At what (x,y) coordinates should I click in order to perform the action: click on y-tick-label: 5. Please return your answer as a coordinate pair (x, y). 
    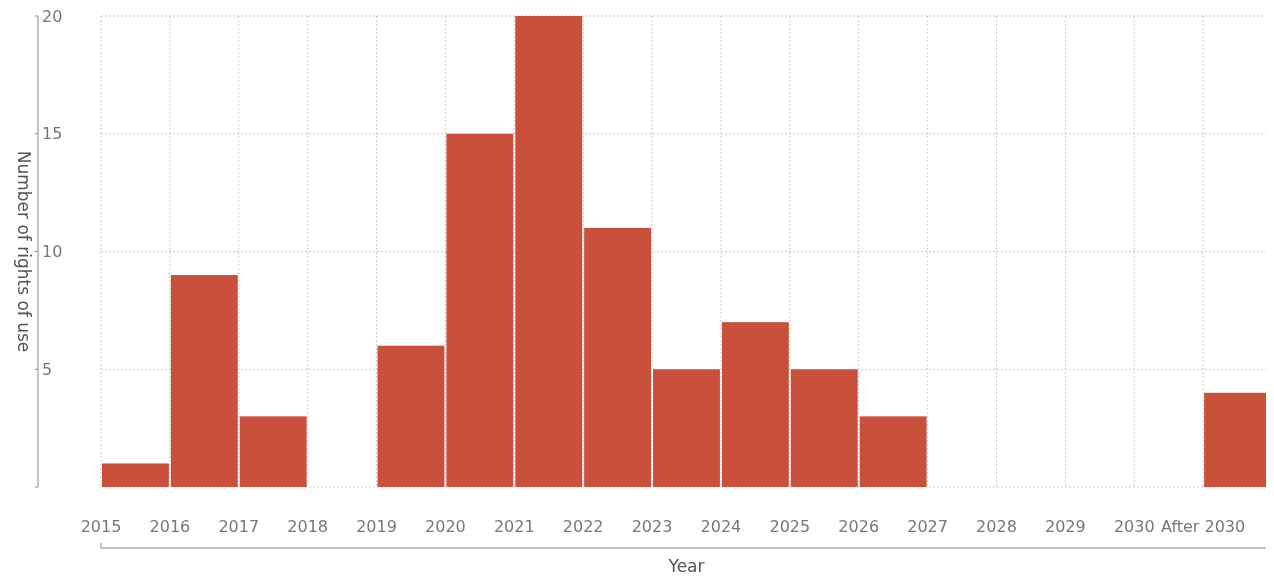
    Looking at the image, I should click on (47, 369).